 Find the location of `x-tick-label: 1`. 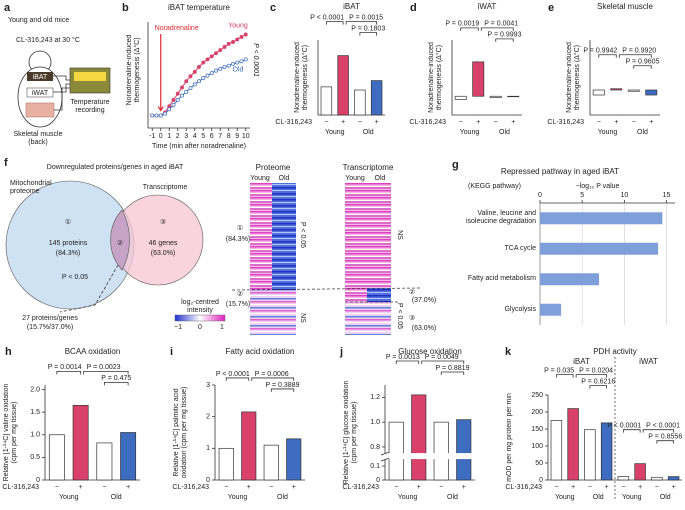

x-tick-label: 1 is located at coordinates (169, 136).